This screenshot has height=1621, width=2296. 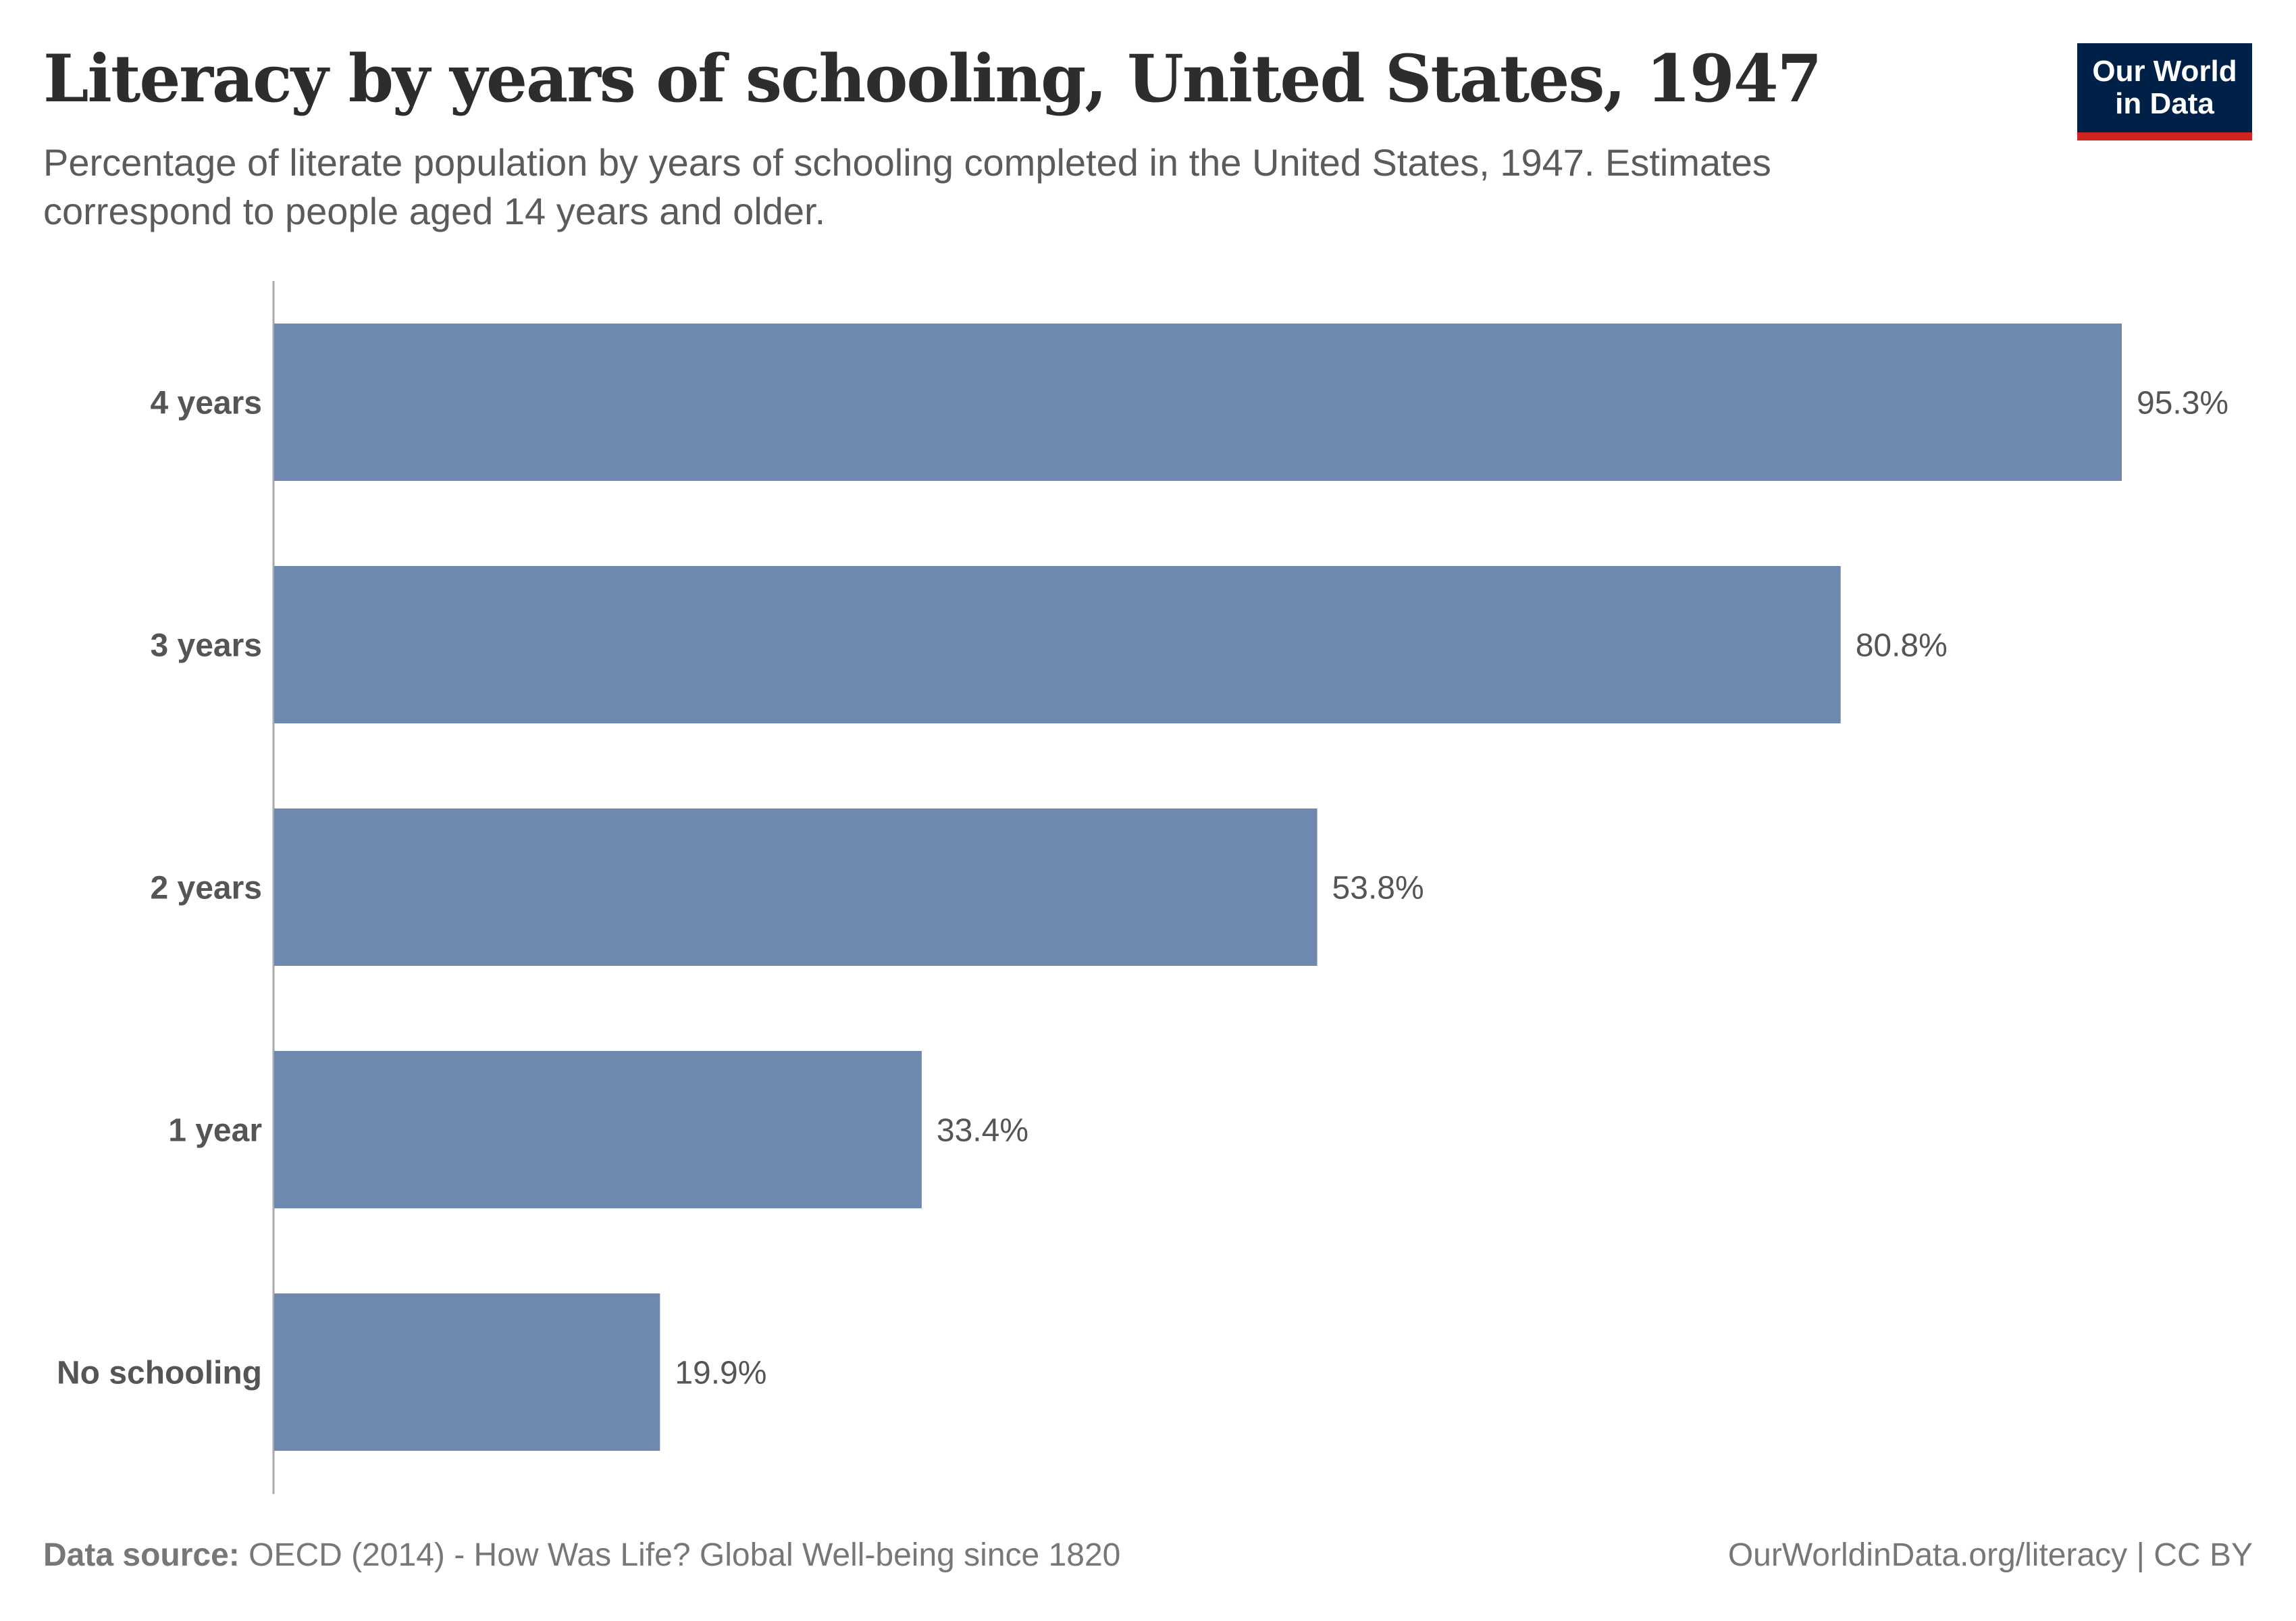 I want to click on category-label: 1 year, so click(x=215, y=1131).